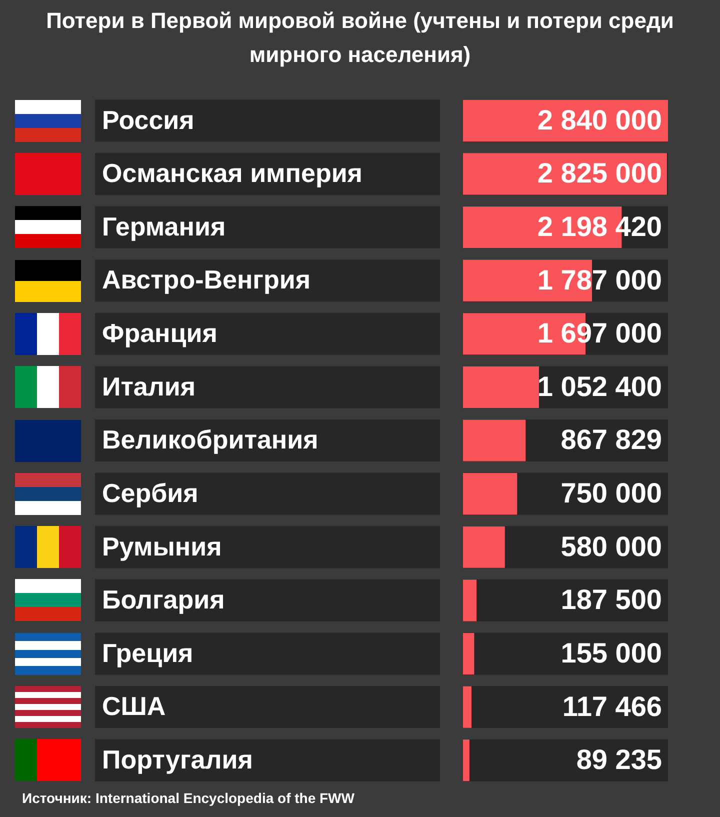 The image size is (720, 817). Describe the element at coordinates (206, 279) in the screenshot. I see `y-tick-label: Австро-Венгрия` at that location.